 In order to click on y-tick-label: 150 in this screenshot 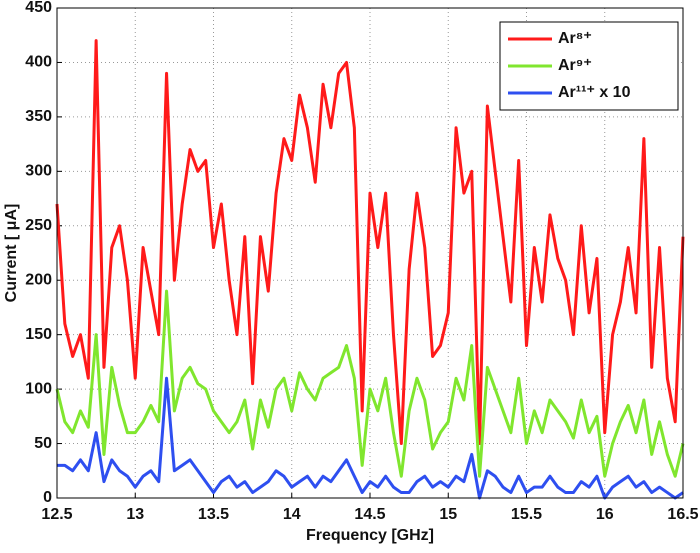, I will do `click(38, 334)`.